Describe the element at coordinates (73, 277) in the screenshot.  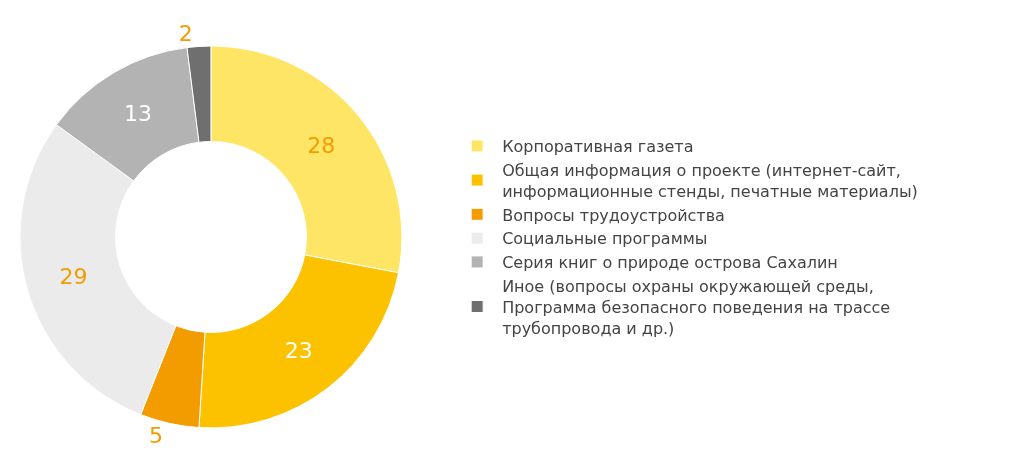
I see `data-label: 29` at that location.